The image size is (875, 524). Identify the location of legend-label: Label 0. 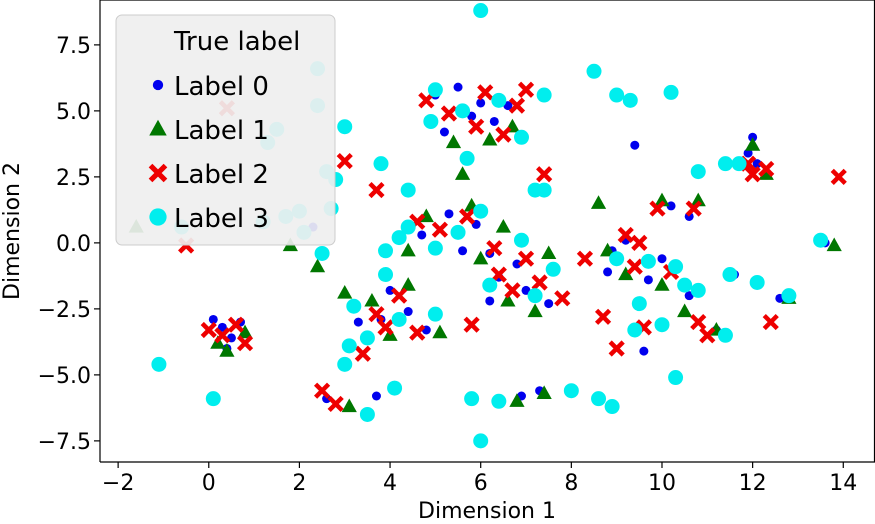
(221, 87).